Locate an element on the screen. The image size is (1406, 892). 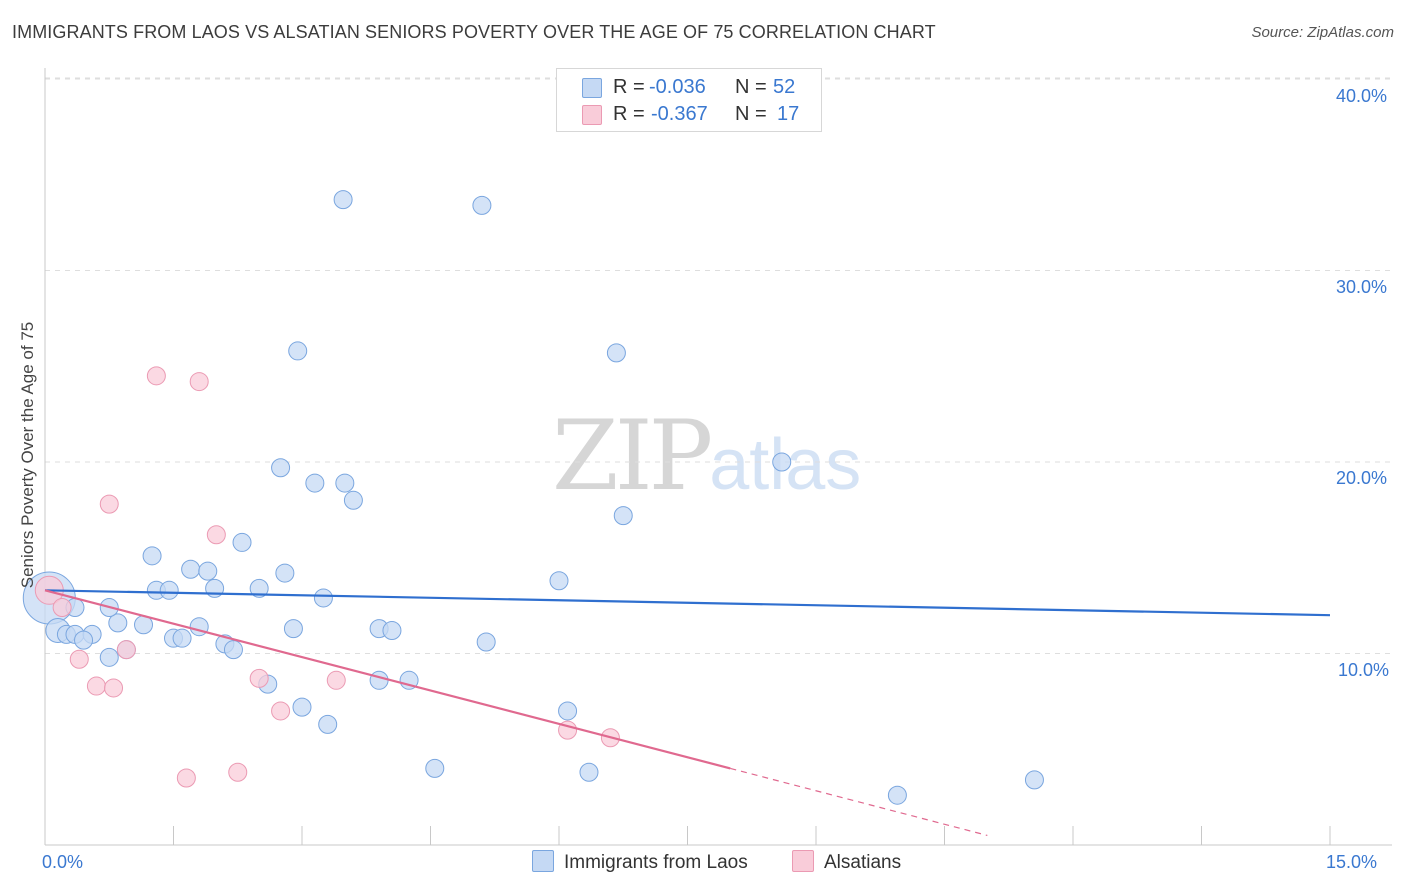
laos-r-value: -0.036 is located at coordinates (677, 87).